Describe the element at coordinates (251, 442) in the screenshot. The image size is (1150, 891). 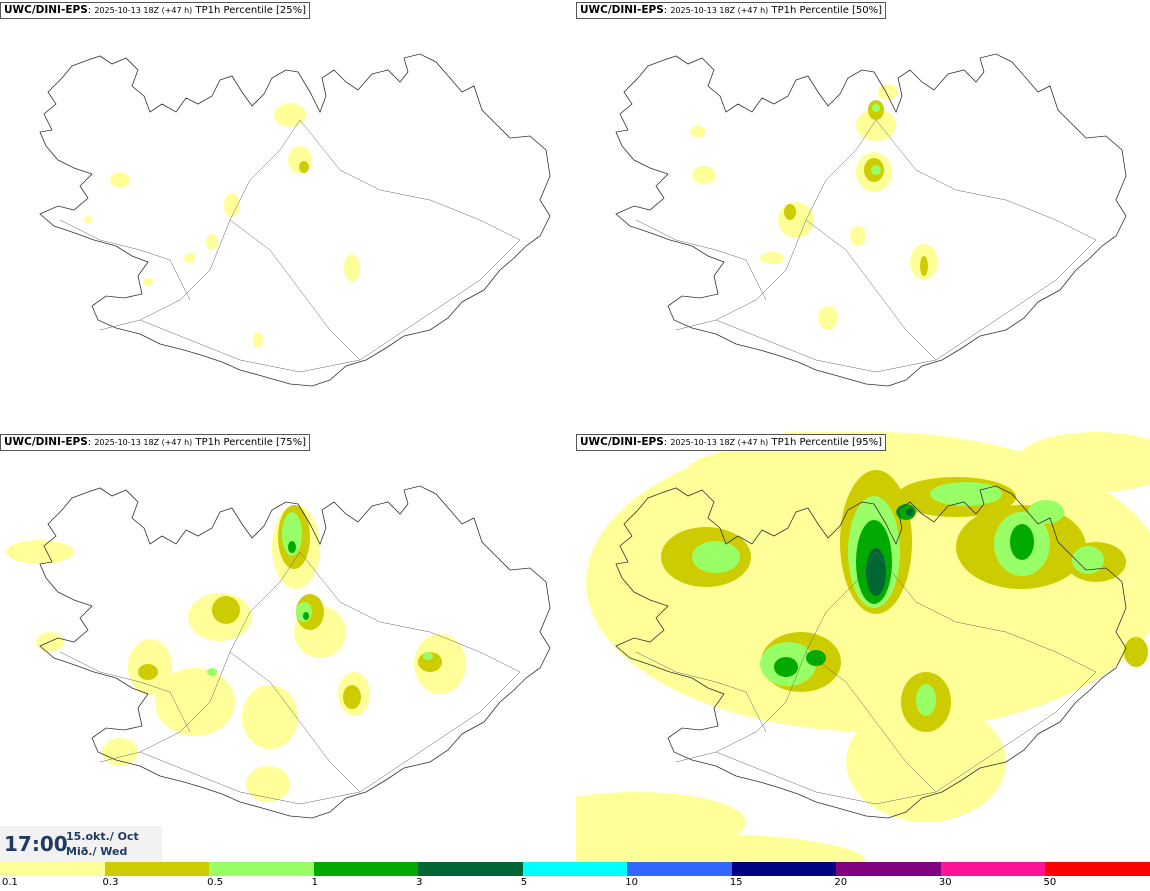
I see `field-name: TP1h Percentile [75%]` at that location.